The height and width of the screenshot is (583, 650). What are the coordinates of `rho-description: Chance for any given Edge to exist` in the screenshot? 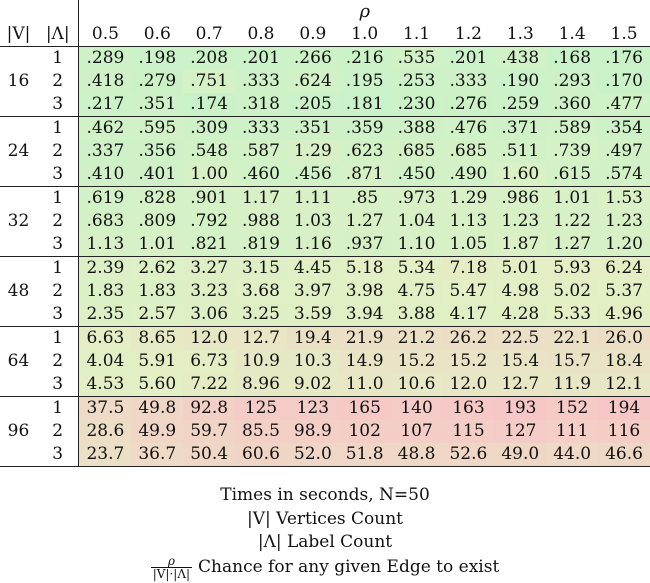 It's located at (349, 566).